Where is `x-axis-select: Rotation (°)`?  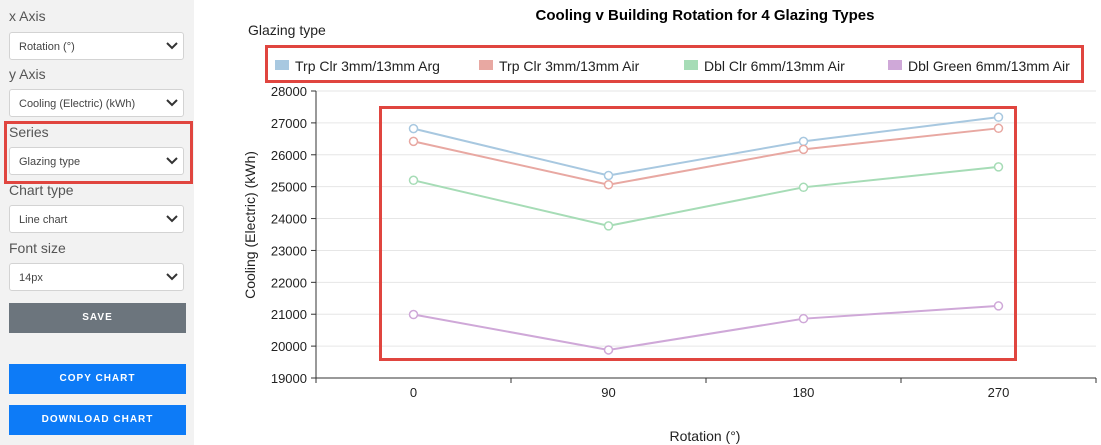 x-axis-select: Rotation (°) is located at coordinates (96, 46).